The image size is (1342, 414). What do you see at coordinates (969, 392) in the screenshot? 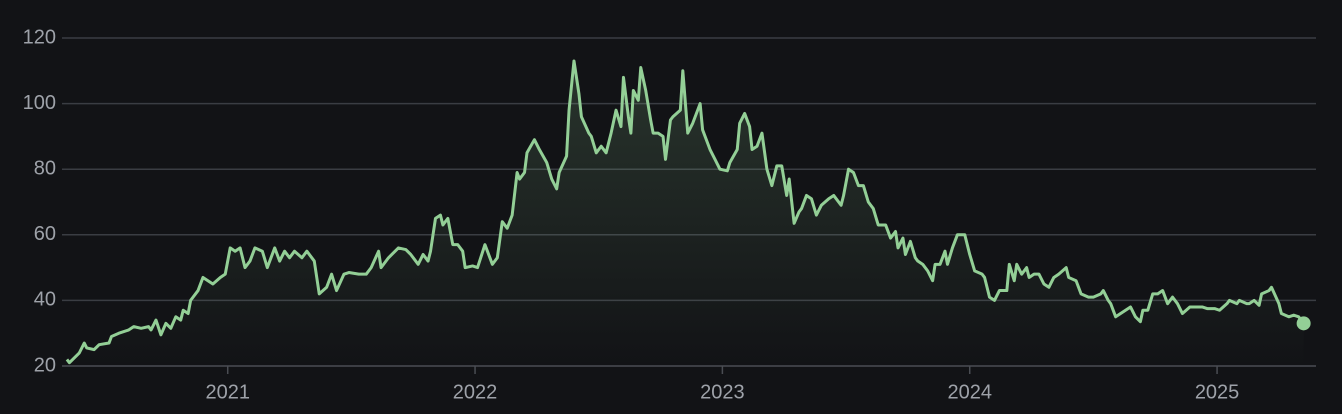
I see `x-tick-label: 2024` at bounding box center [969, 392].